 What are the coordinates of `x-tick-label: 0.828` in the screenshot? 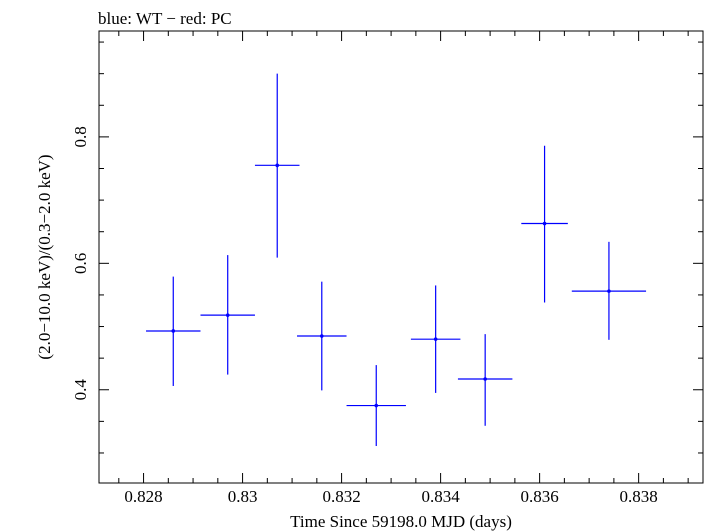 It's located at (143, 496).